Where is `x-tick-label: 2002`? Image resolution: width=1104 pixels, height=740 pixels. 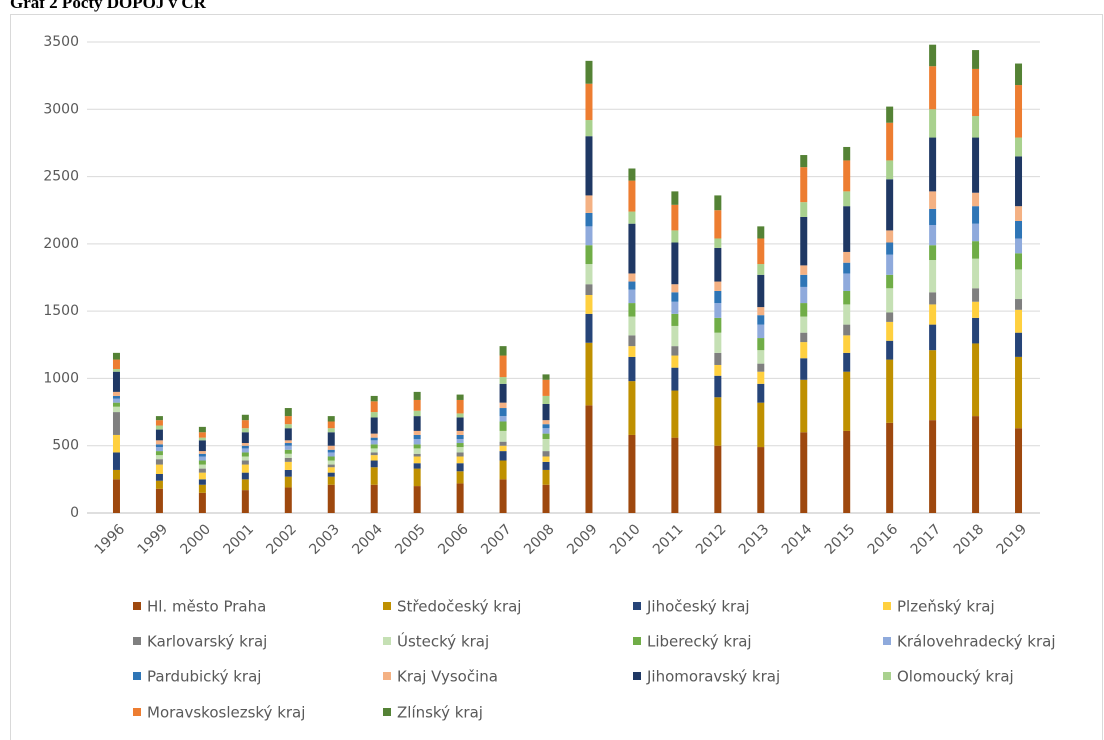 x-tick-label: 2002 is located at coordinates (281, 539).